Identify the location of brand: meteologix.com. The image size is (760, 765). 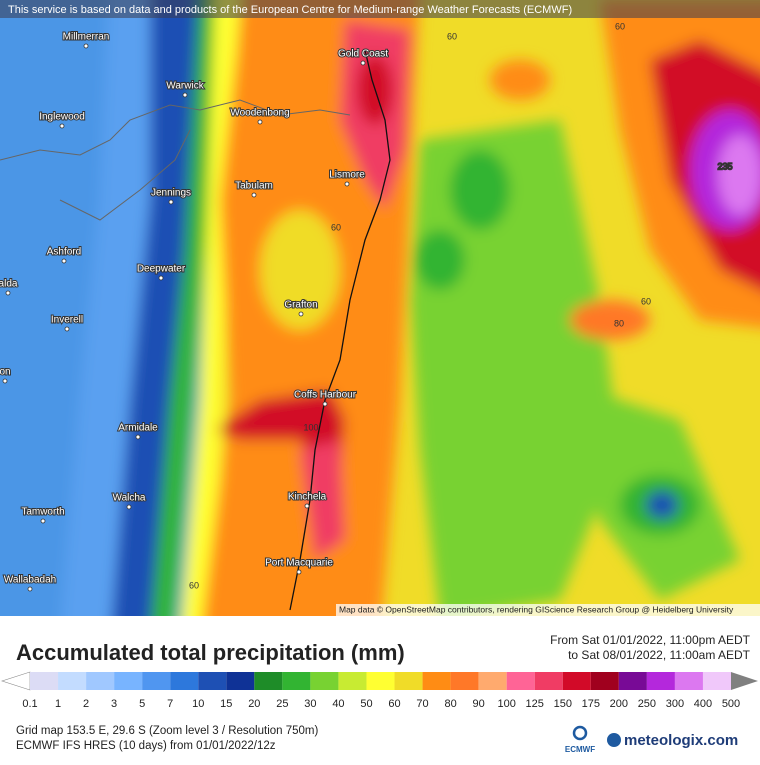
(681, 740).